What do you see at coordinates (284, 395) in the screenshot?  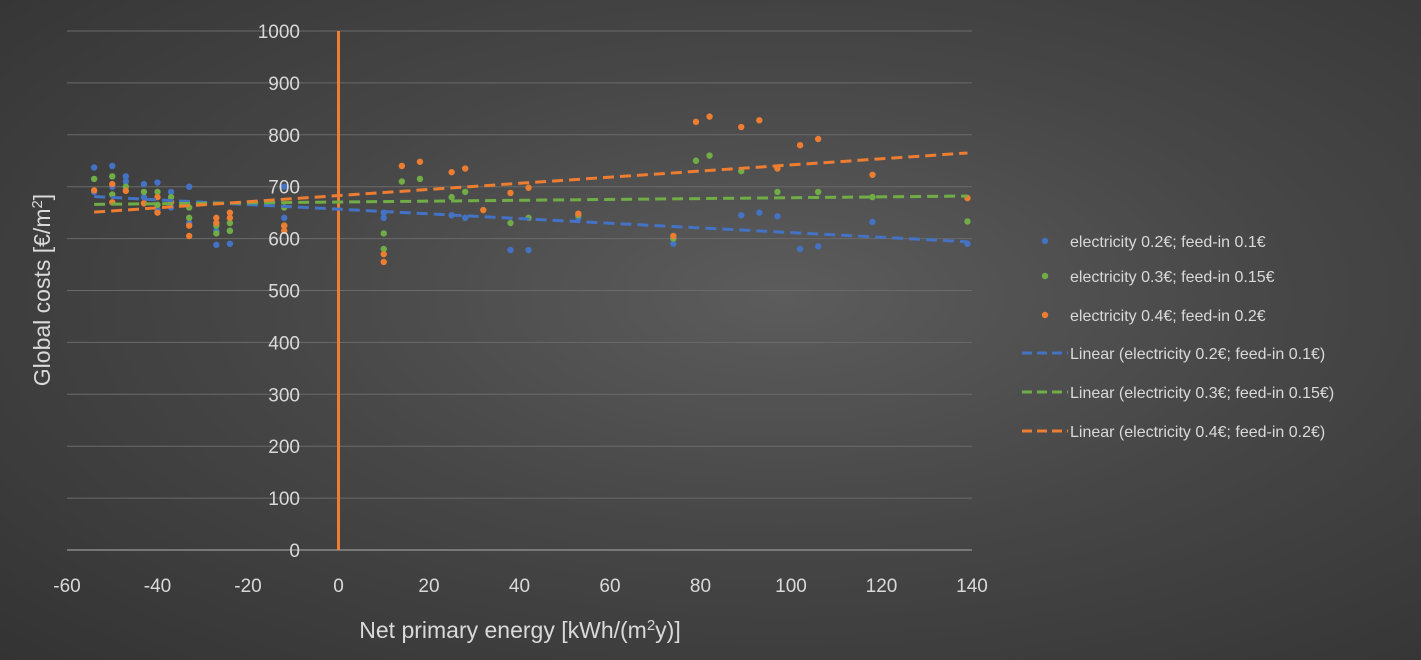 I see `y-tick-label: 300` at bounding box center [284, 395].